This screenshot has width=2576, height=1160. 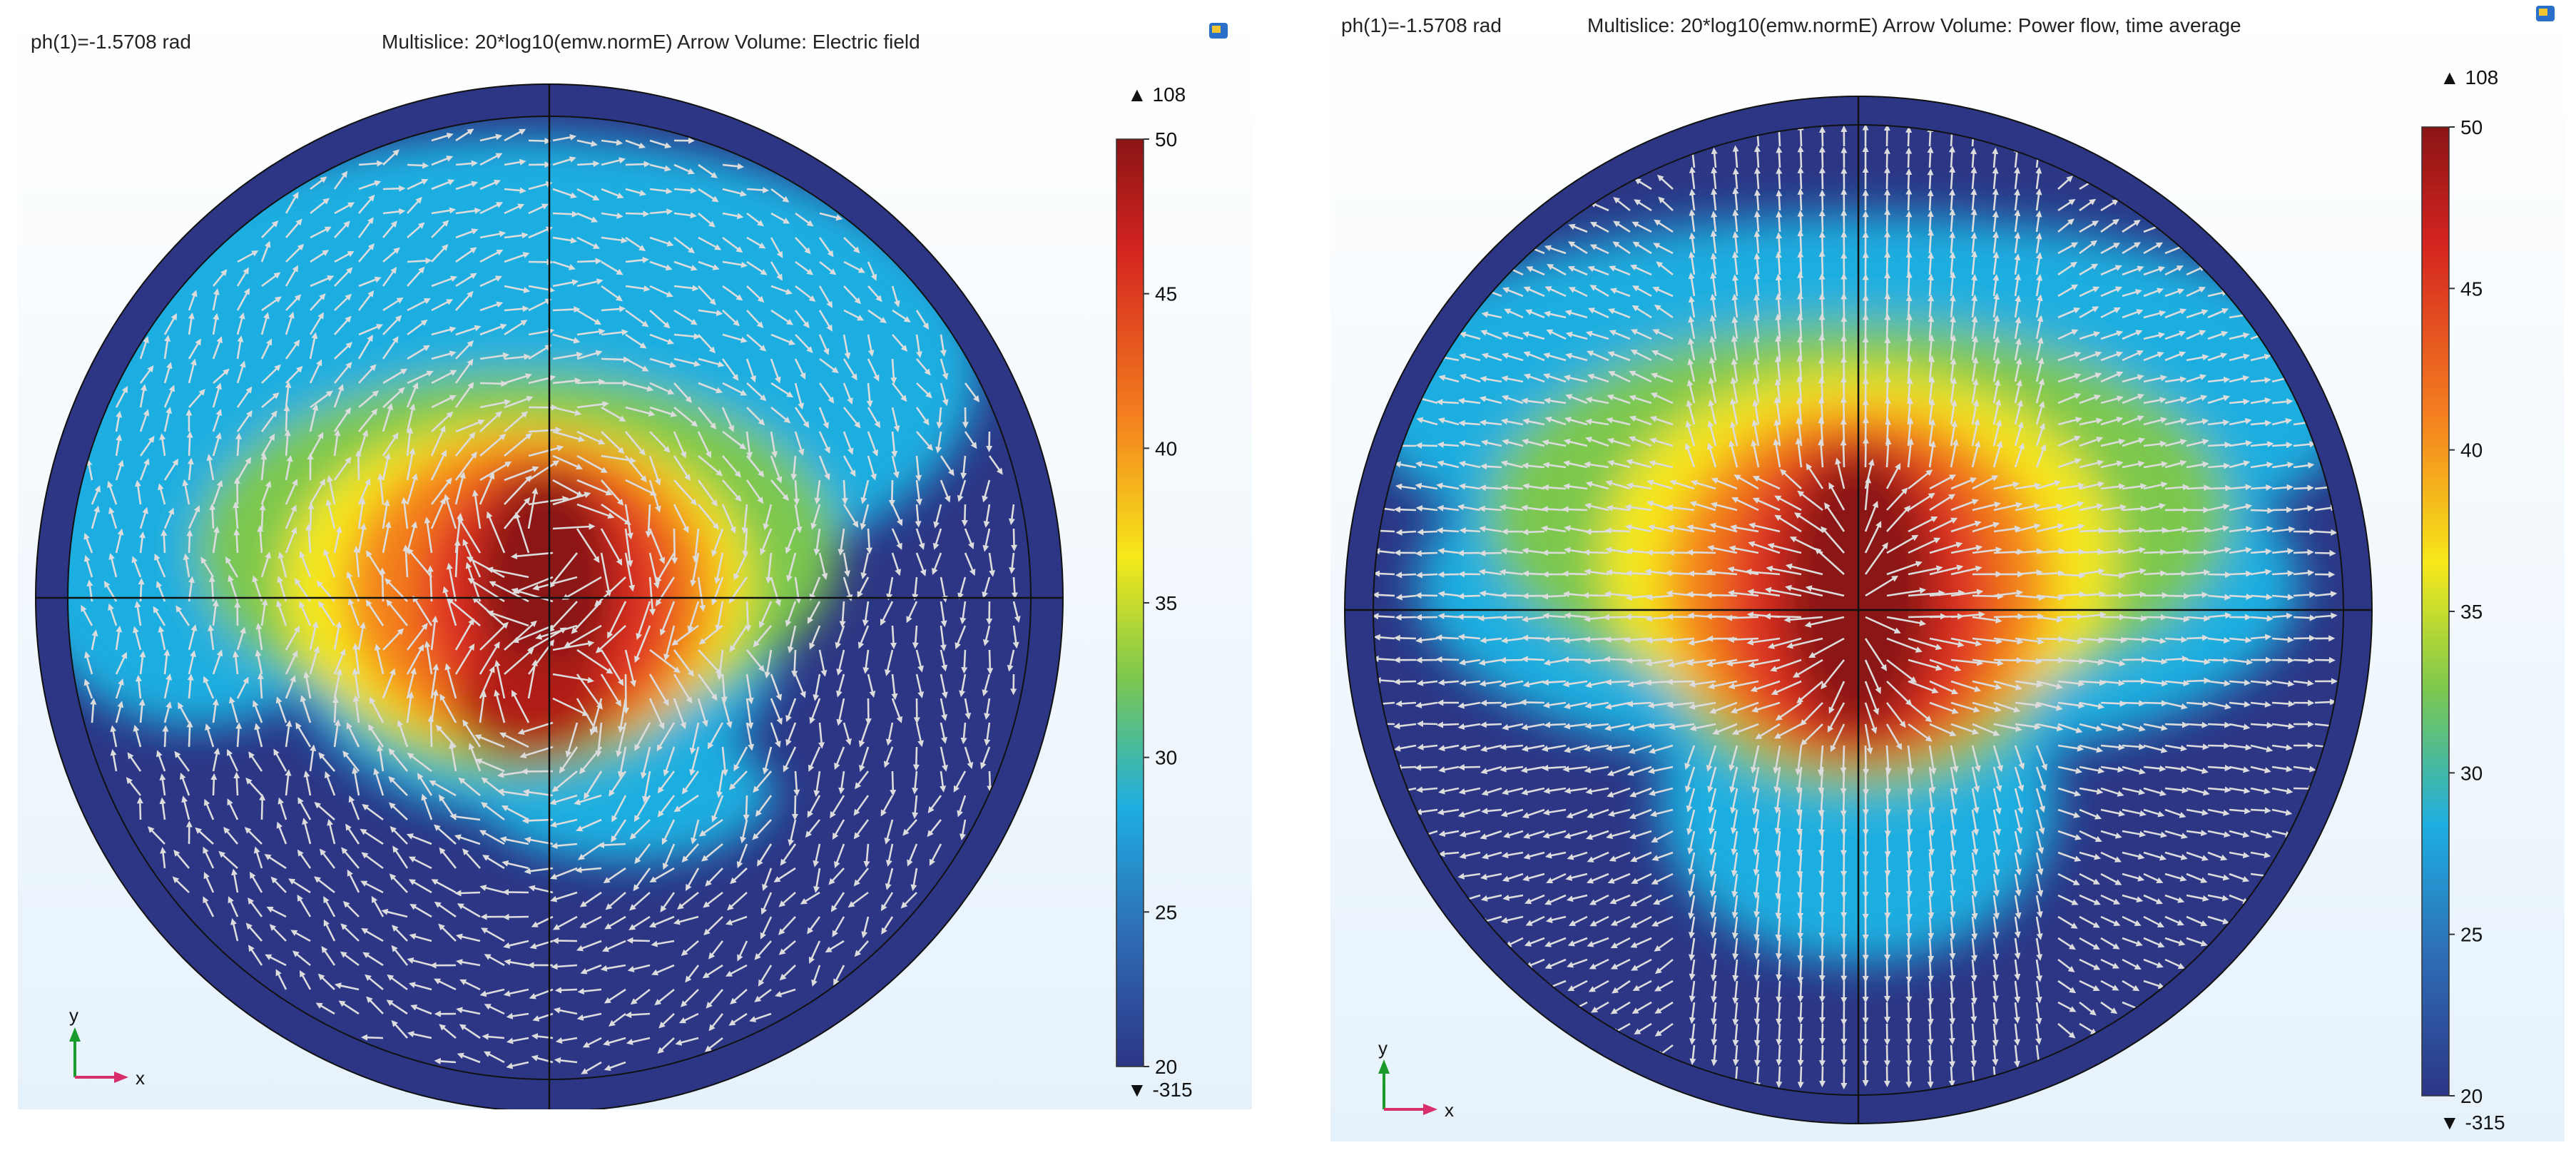 I want to click on colorbar-tick-label: 35, so click(x=2471, y=612).